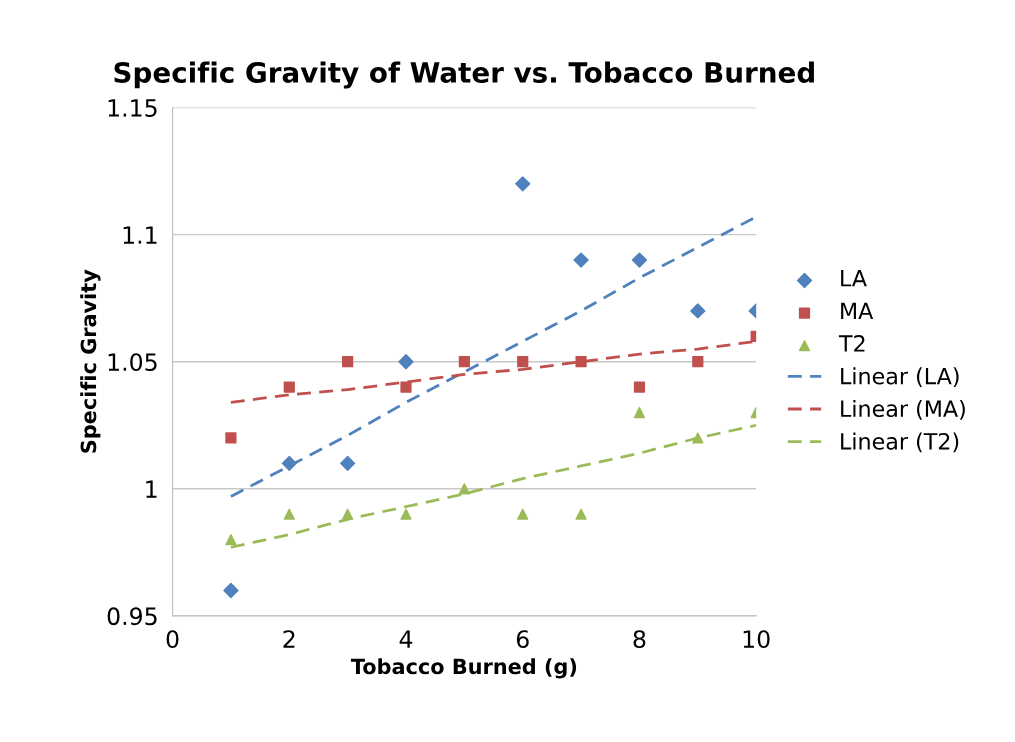  I want to click on x-tick-label: 0, so click(172, 639).